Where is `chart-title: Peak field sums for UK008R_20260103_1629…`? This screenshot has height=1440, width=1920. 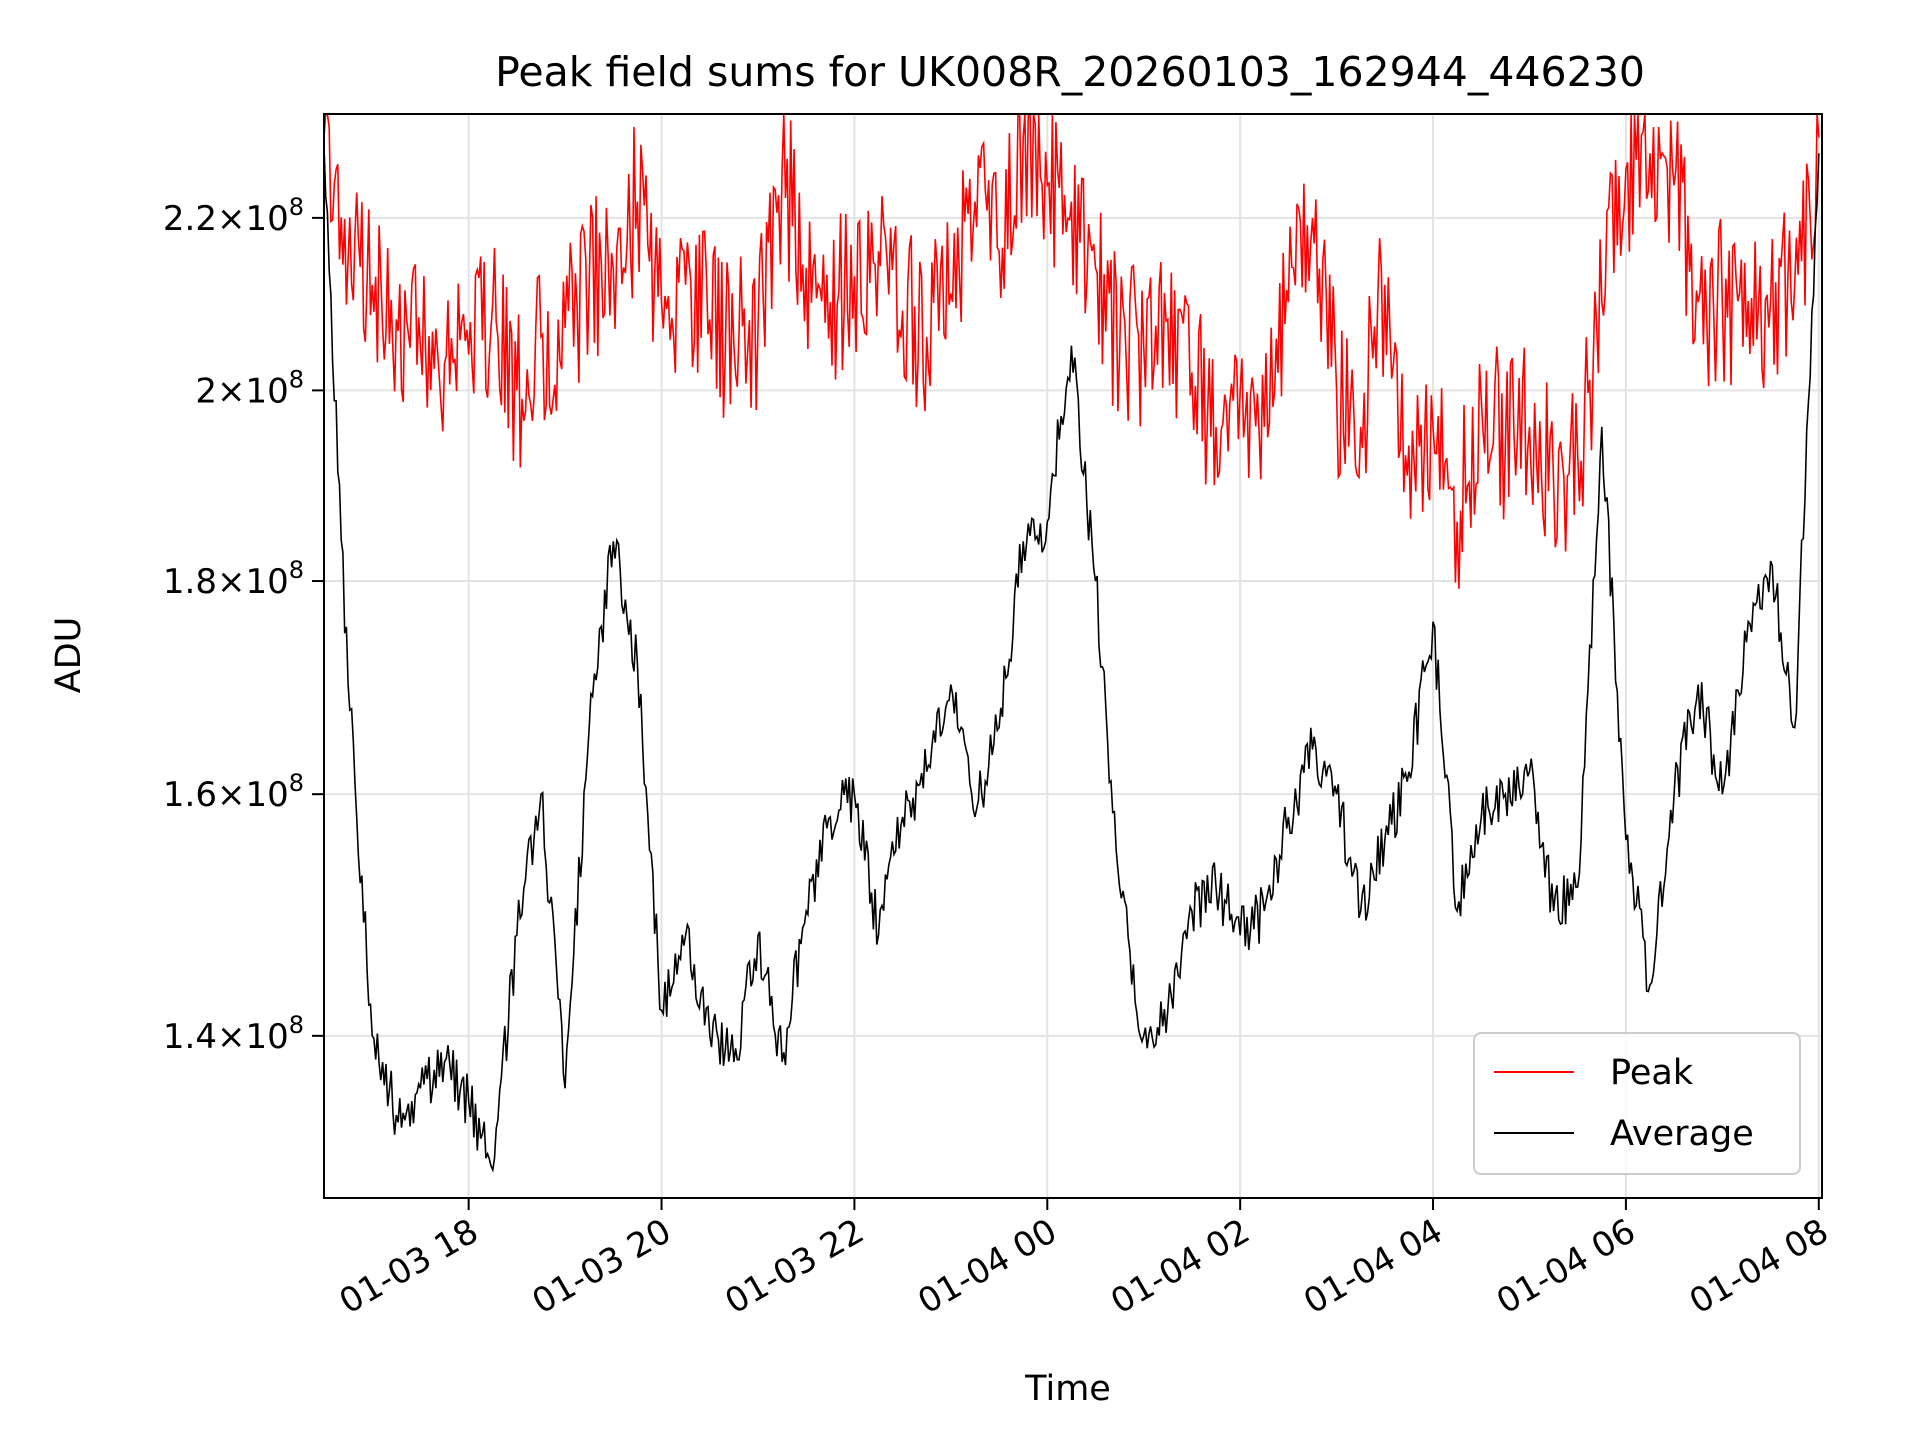 chart-title: Peak field sums for UK008R_20260103_1629… is located at coordinates (1070, 72).